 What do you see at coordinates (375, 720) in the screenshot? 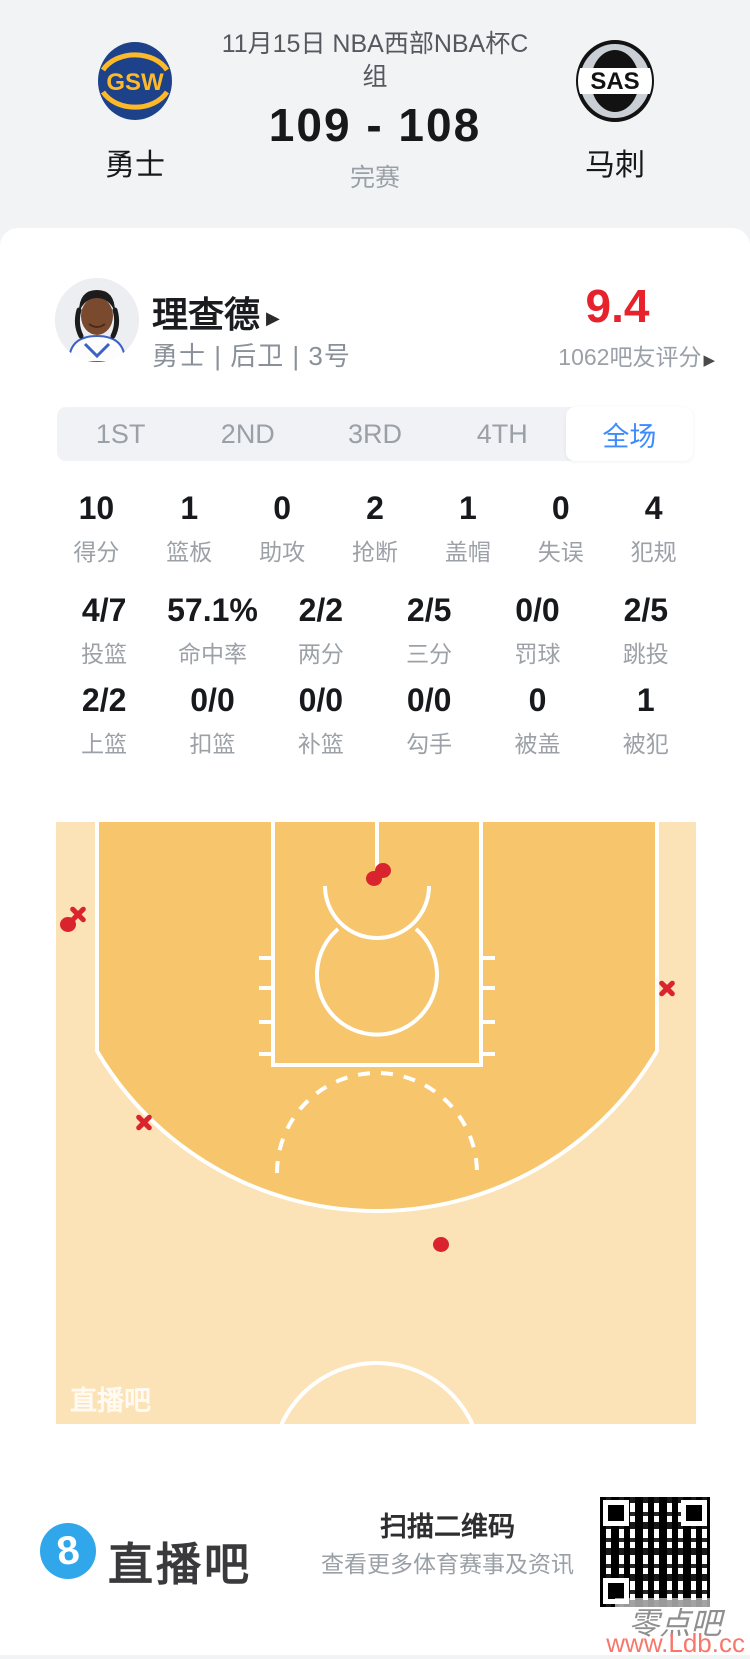
I see `stats-row-shot-types: 2/2 上篮 0/0 扣篮 0/0 补篮 0/0 勾手 0 被盖 1 被犯` at bounding box center [375, 720].